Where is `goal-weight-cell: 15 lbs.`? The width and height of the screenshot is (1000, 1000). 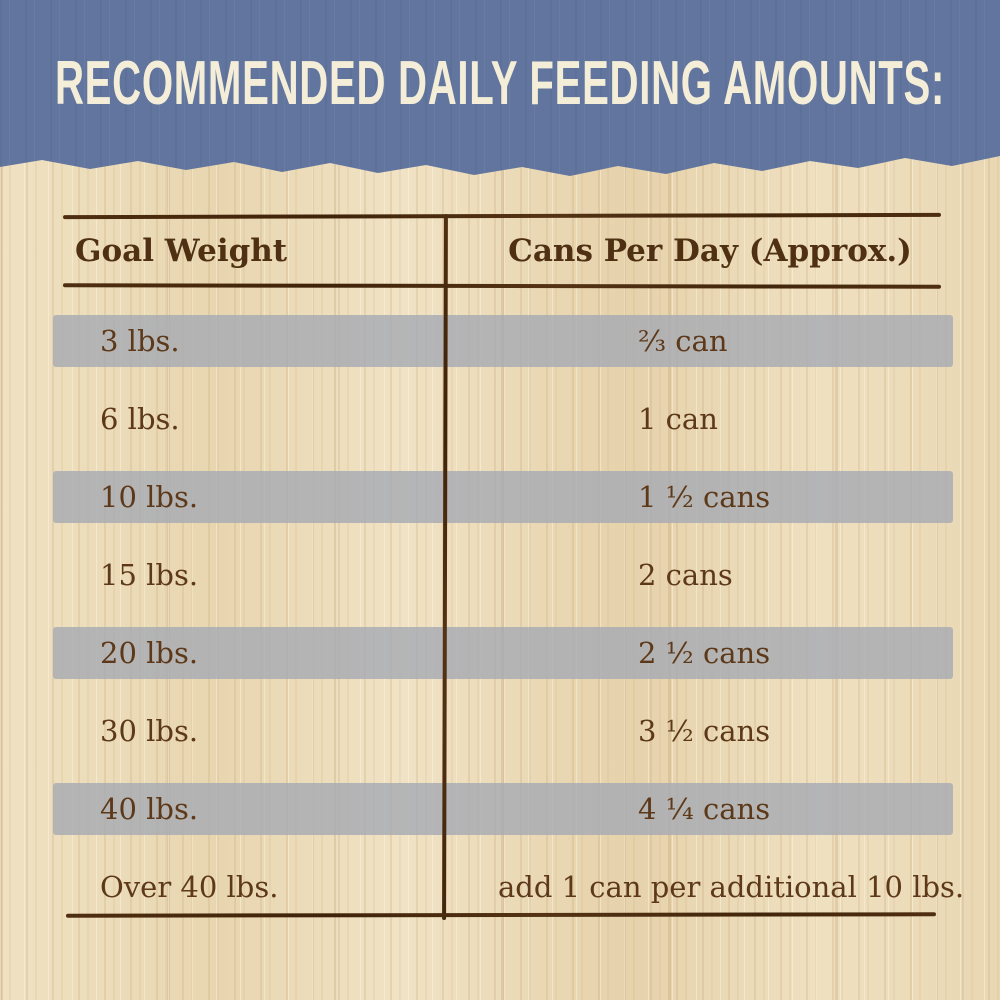 goal-weight-cell: 15 lbs. is located at coordinates (149, 575).